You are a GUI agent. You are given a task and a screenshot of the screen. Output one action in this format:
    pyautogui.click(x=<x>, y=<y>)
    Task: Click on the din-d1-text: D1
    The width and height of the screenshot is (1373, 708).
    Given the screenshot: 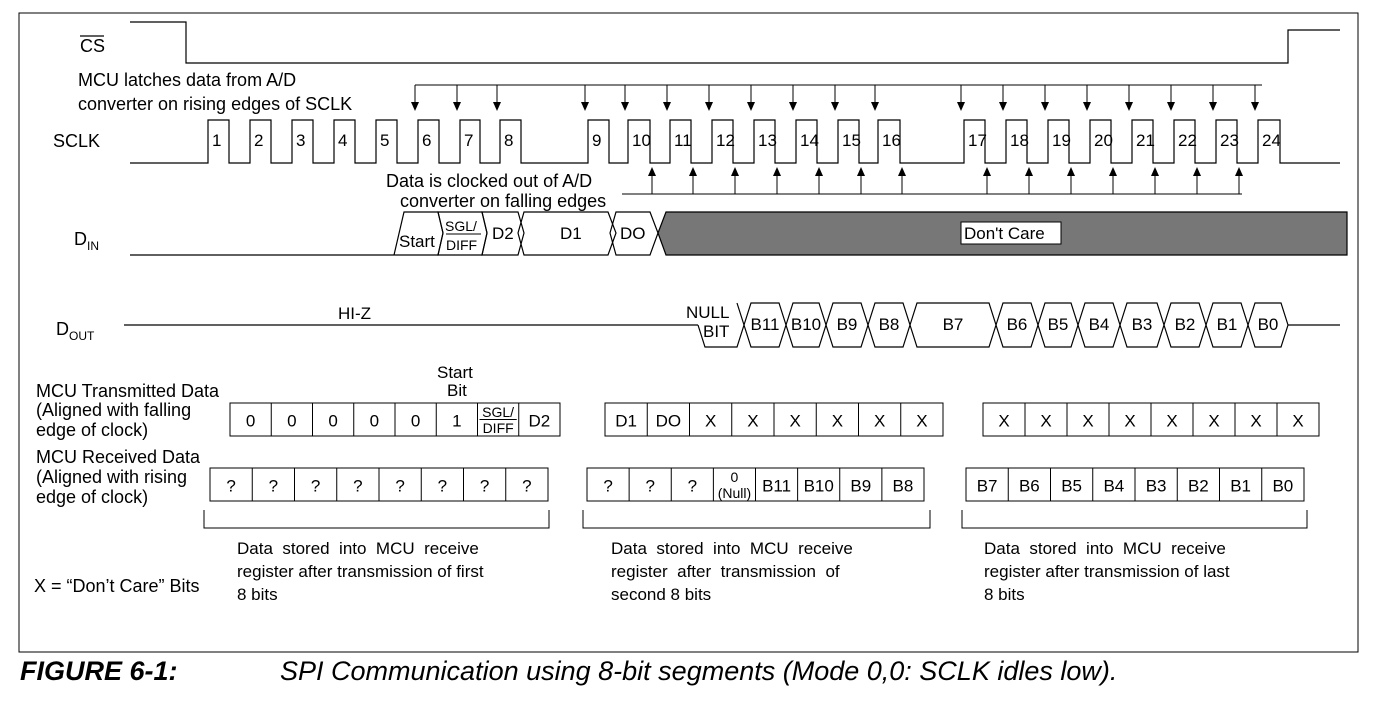 What is the action you would take?
    pyautogui.click(x=571, y=233)
    